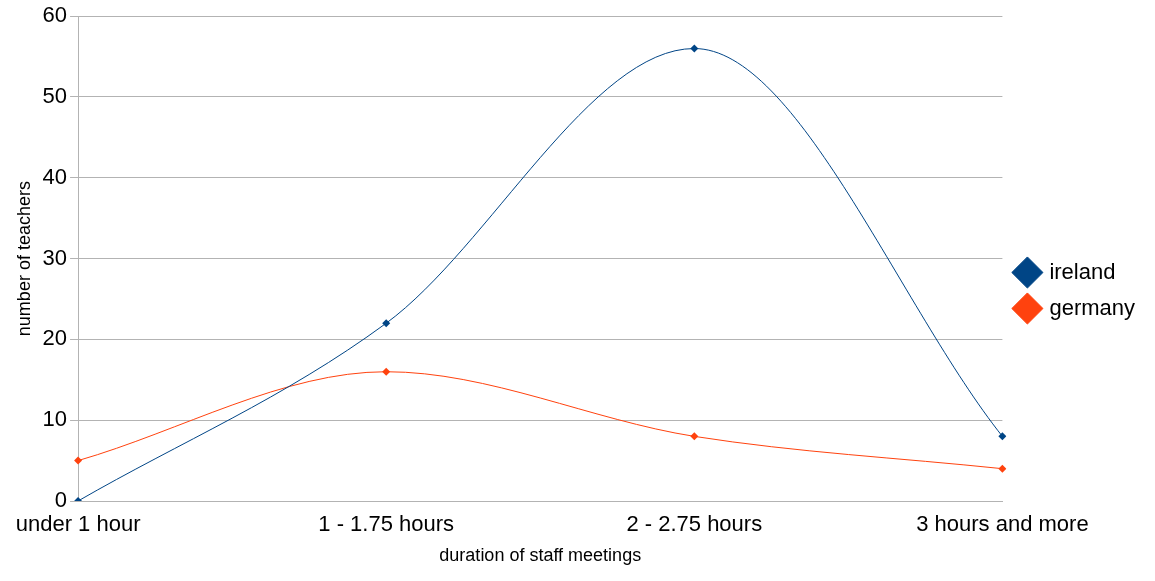 The height and width of the screenshot is (581, 1155). Describe the element at coordinates (55, 257) in the screenshot. I see `y-tick-label: 30` at that location.